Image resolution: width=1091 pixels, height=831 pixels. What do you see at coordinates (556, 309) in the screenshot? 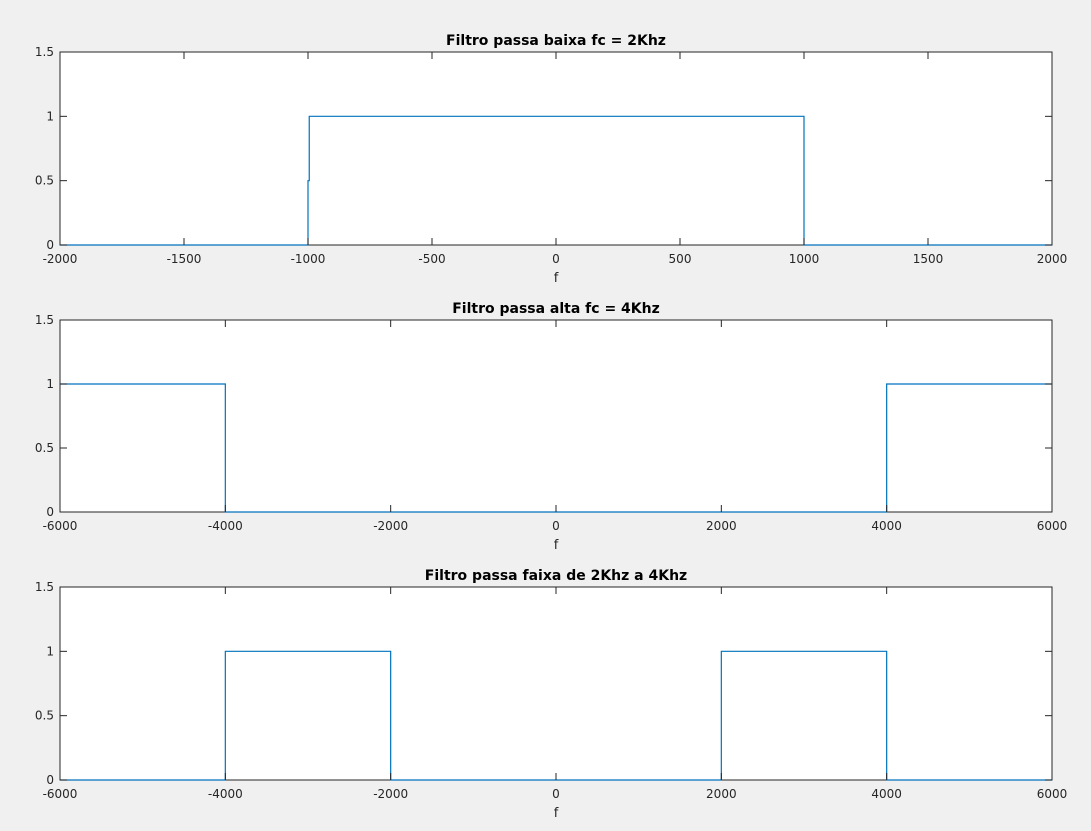
I see `chart-title: Filtro passa alta fc = 4Khz` at bounding box center [556, 309].